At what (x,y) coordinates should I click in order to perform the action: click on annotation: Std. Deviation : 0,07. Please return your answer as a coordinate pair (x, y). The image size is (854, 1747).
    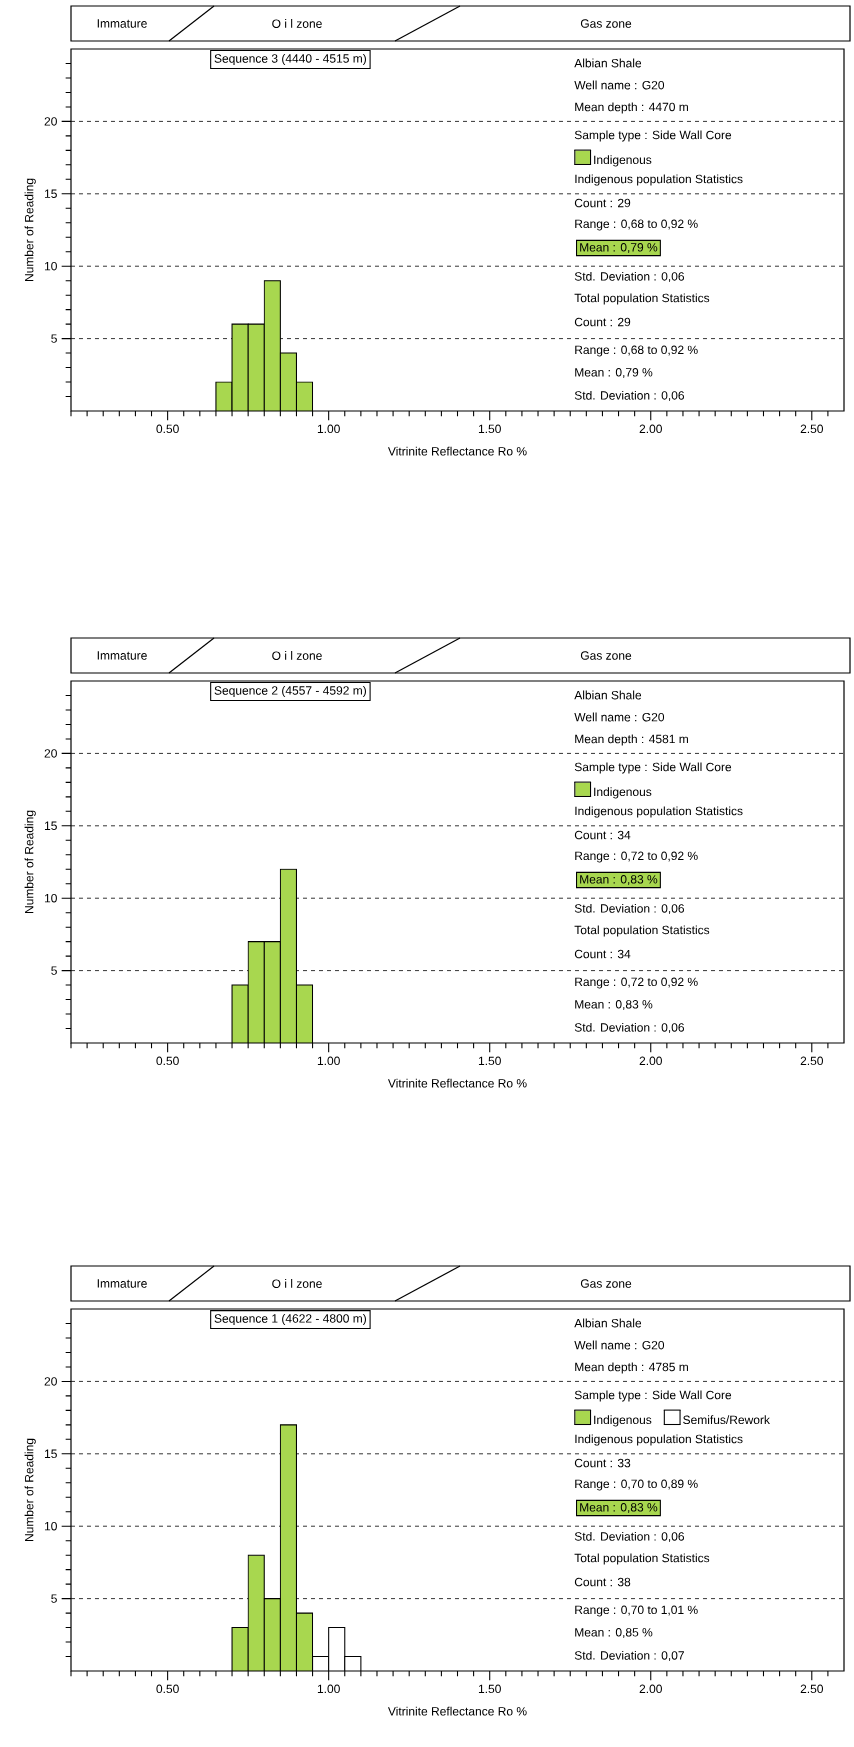
    Looking at the image, I should click on (629, 1656).